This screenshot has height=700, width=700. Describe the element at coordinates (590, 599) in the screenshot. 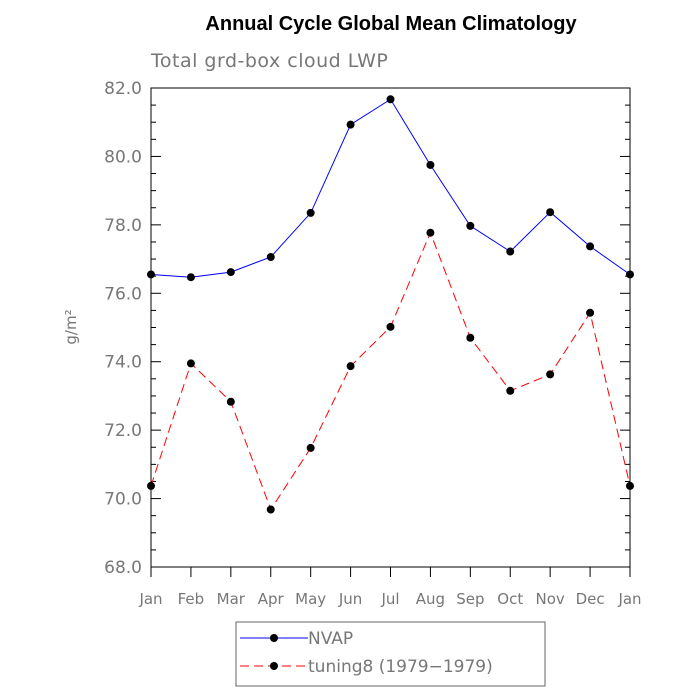

I see `x-tick-label: Dec` at that location.